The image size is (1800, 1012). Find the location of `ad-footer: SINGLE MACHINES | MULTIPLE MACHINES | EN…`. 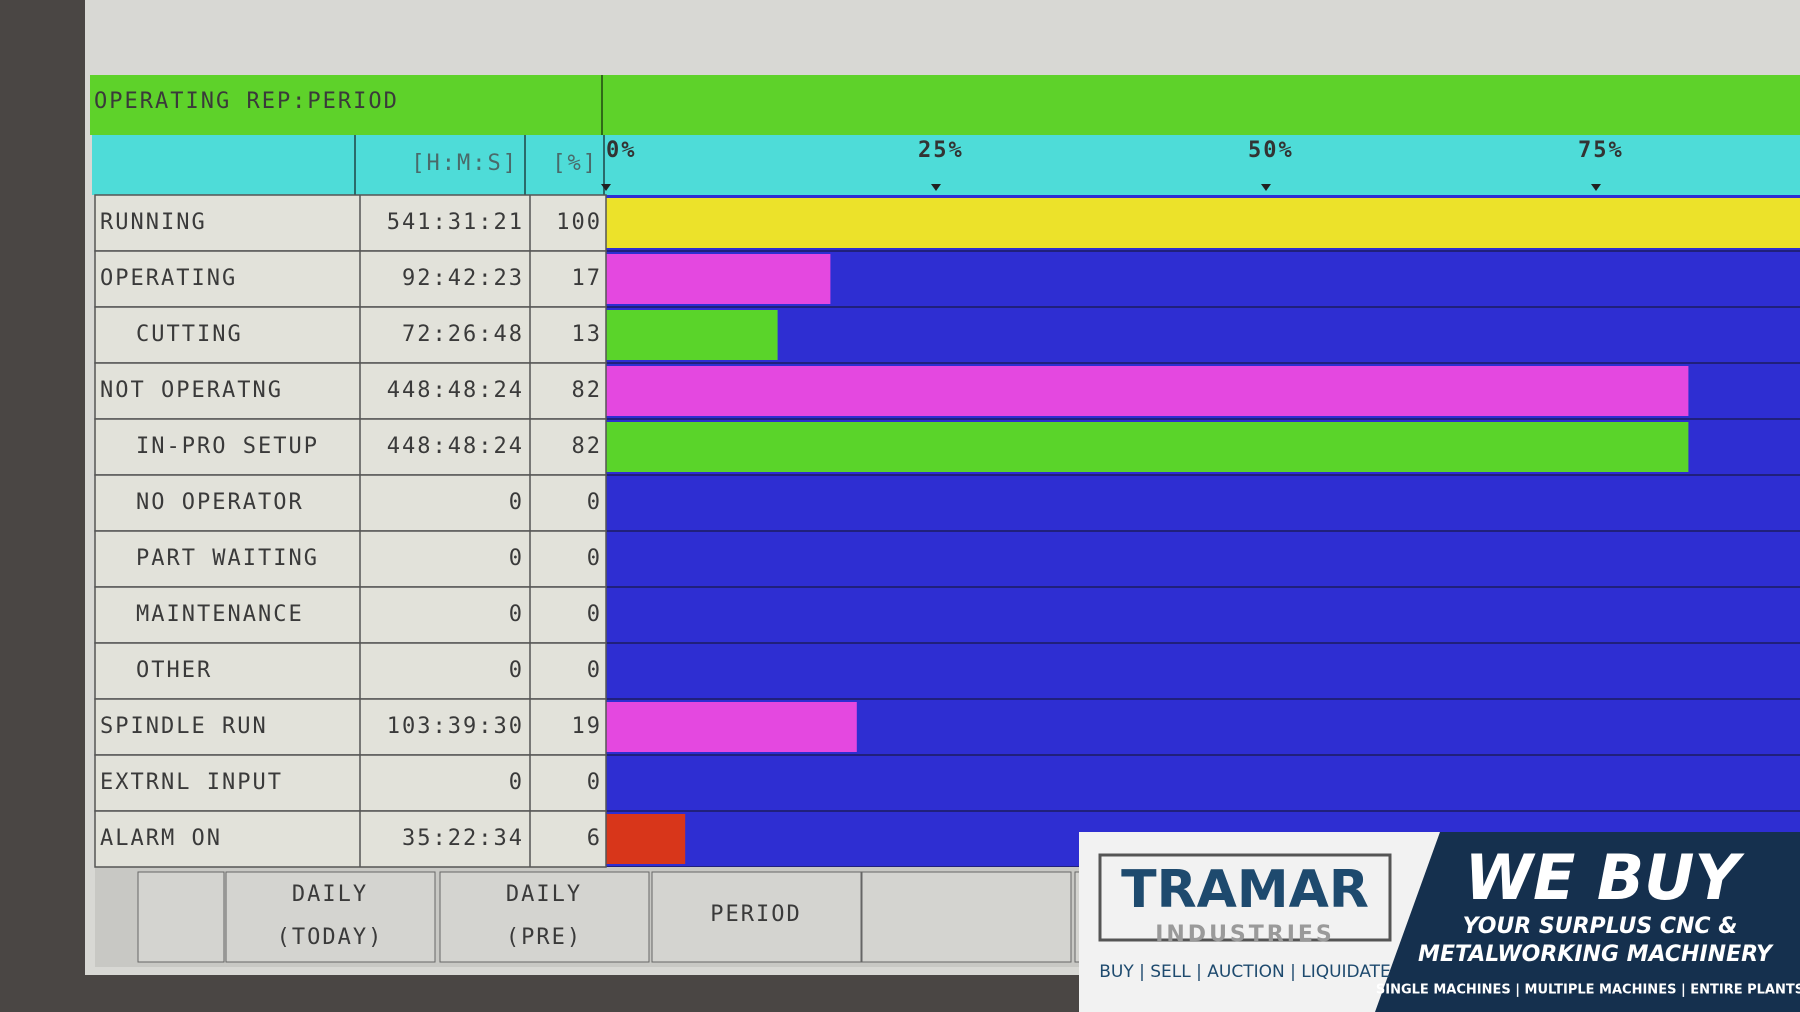

ad-footer: SINGLE MACHINES | MULTIPLE MACHINES | EN… is located at coordinates (1588, 990).